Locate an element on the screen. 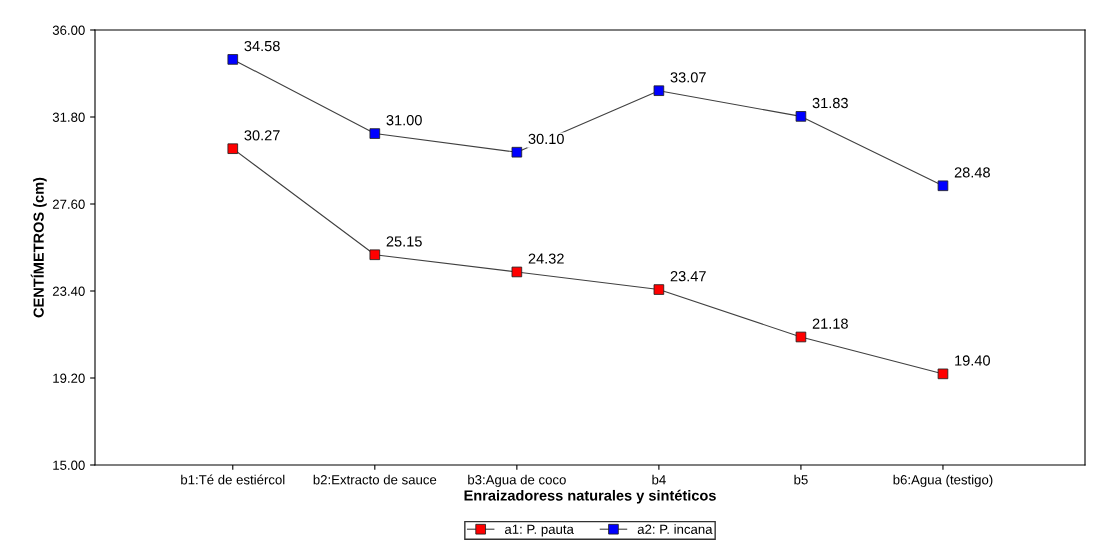 This screenshot has width=1101, height=544. y-tick-label: 31.80 is located at coordinates (68, 117).